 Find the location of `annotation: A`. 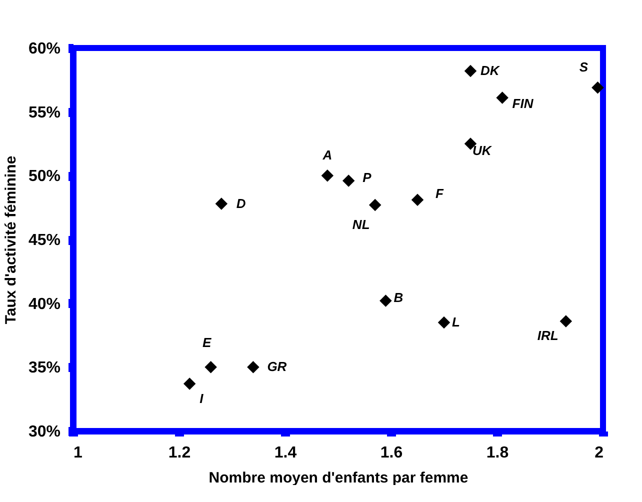

annotation: A is located at coordinates (327, 155).